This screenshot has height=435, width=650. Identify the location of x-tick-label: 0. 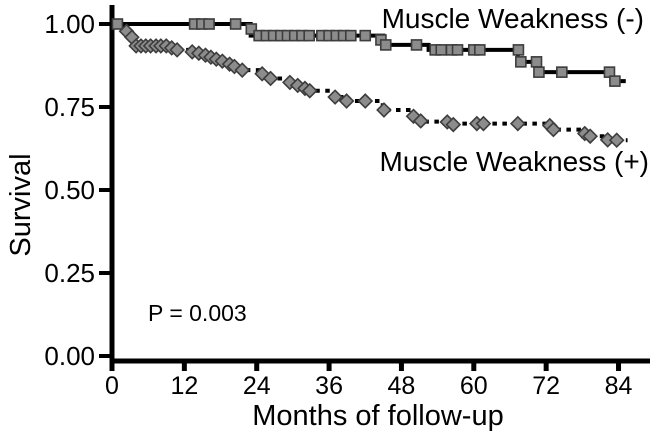
(112, 386).